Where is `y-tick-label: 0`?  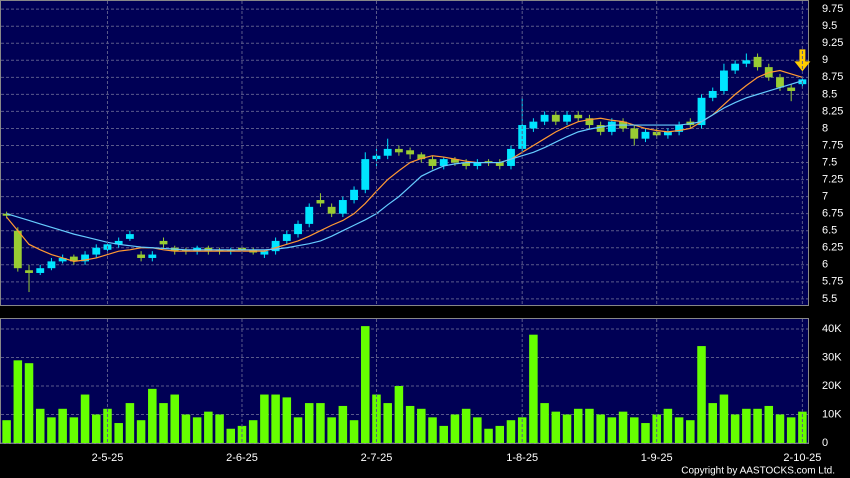 y-tick-label: 0 is located at coordinates (825, 443).